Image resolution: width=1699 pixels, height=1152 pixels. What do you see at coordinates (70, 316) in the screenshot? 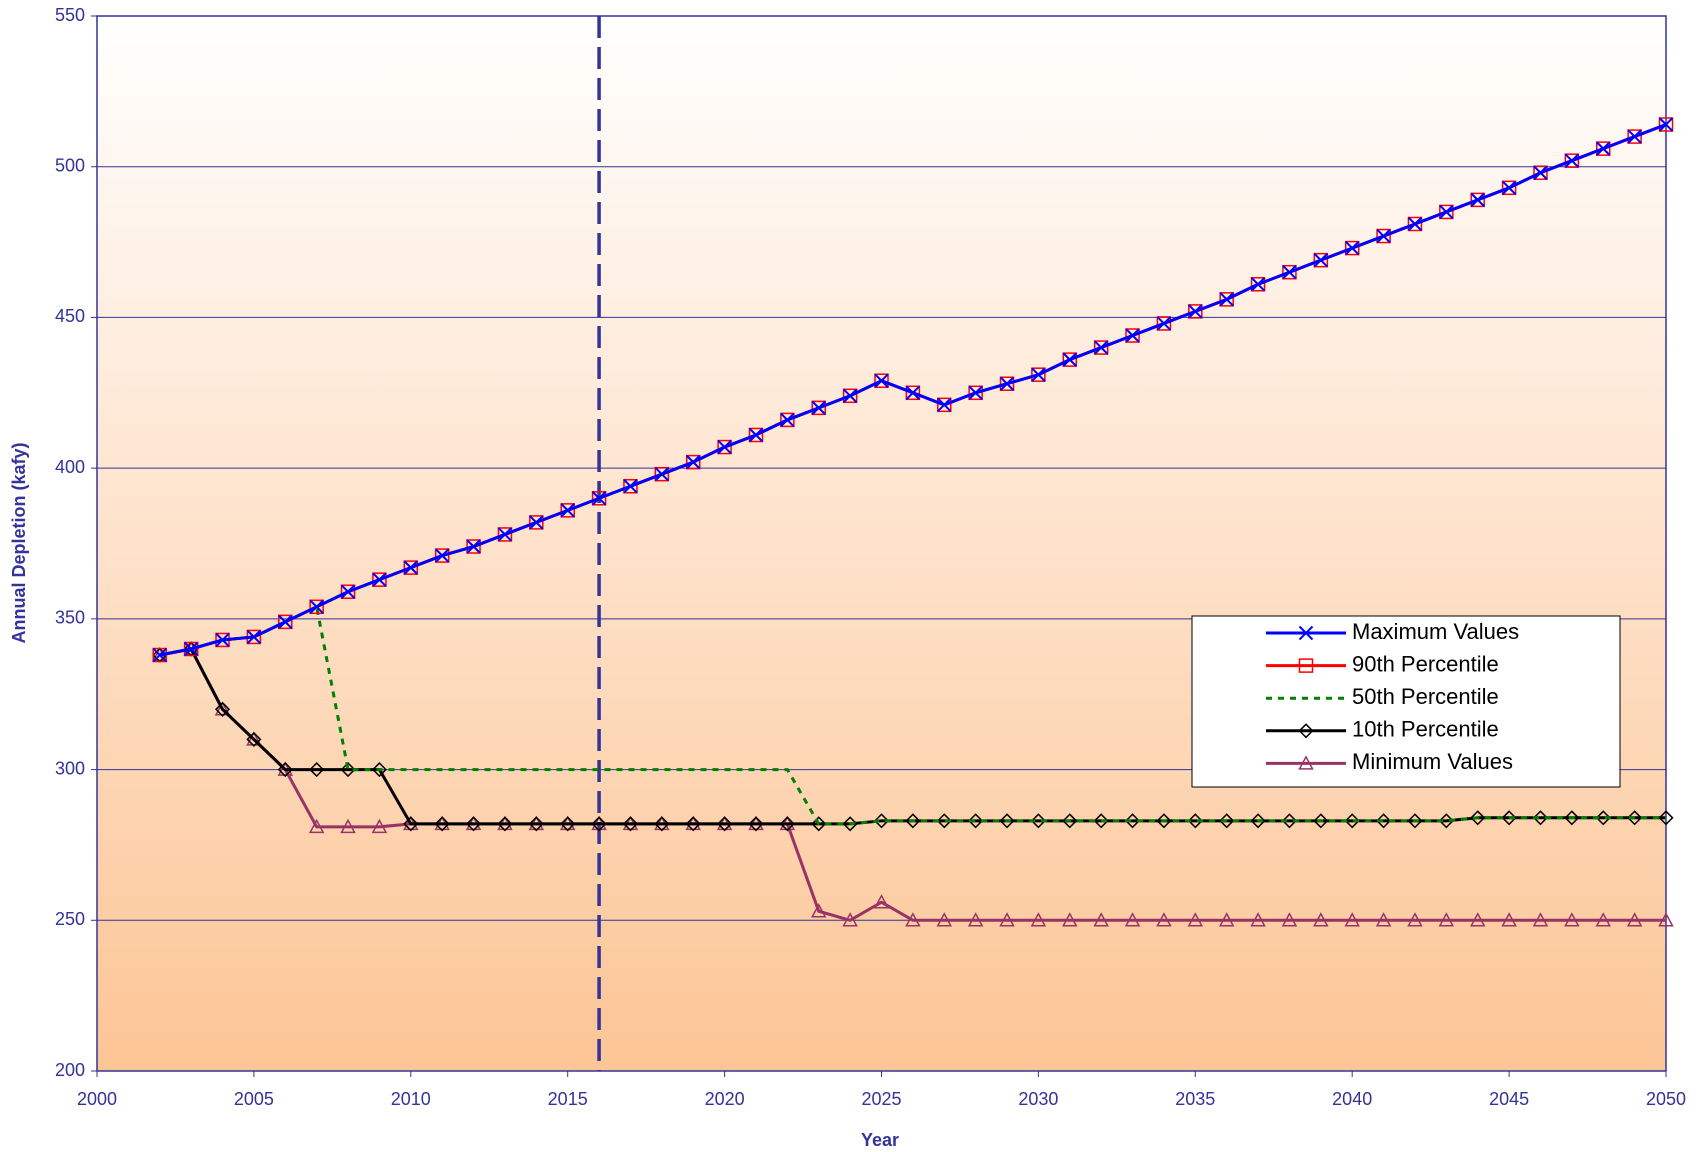
I see `y-tick-label: 450` at bounding box center [70, 316].